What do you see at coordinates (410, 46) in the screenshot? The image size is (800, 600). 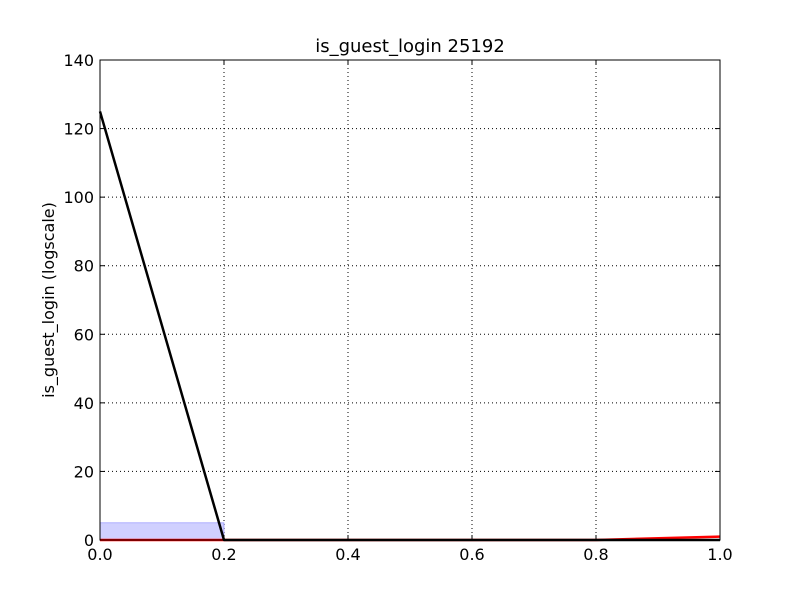 I see `chart-title: is_guest_login 25192` at bounding box center [410, 46].